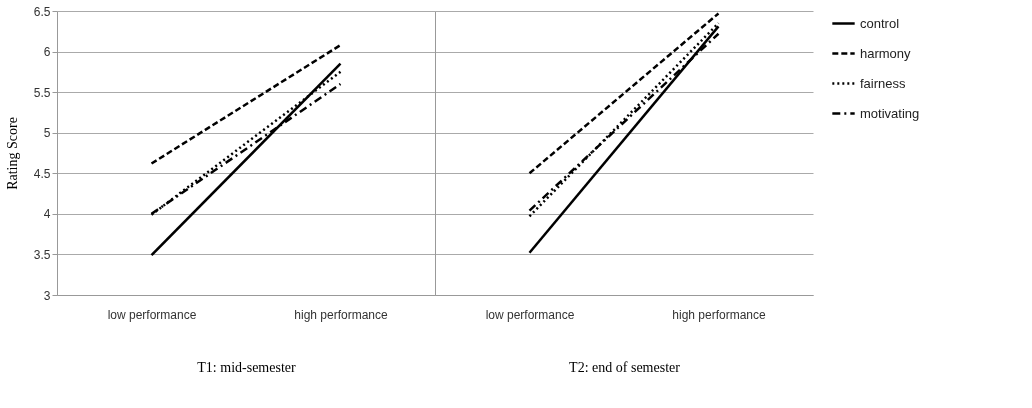 The image size is (1032, 408). Describe the element at coordinates (883, 83) in the screenshot. I see `legend-label: fairness` at that location.